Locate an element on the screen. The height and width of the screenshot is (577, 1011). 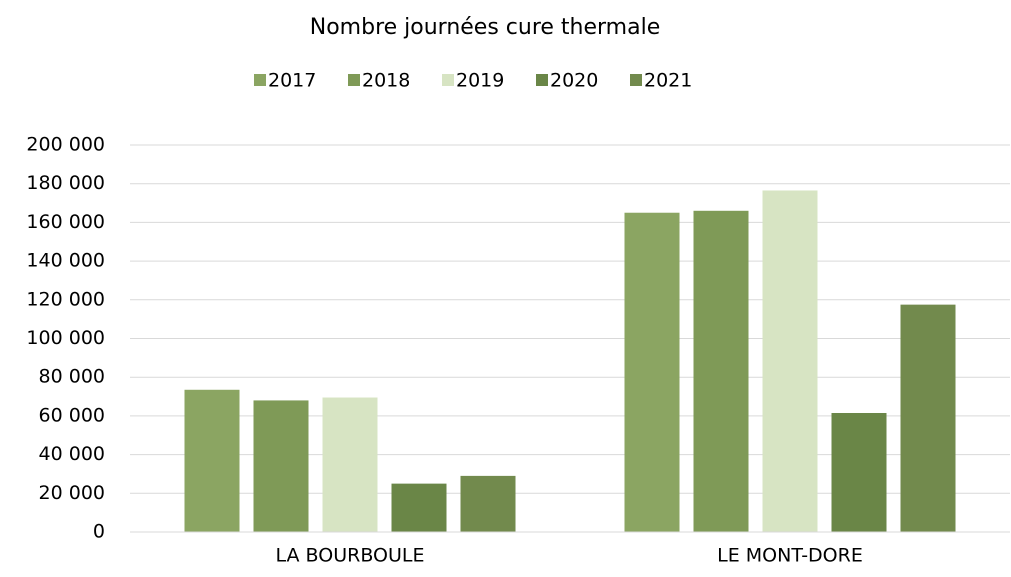
x-tick-label: LA BOURBOULE is located at coordinates (350, 556).